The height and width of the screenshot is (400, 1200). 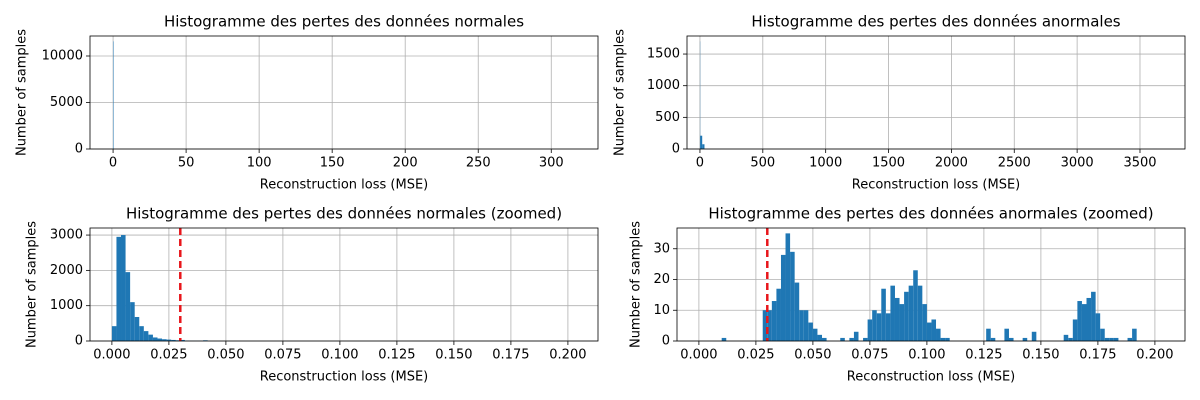 What do you see at coordinates (661, 310) in the screenshot?
I see `y-tick-label: 10` at bounding box center [661, 310].